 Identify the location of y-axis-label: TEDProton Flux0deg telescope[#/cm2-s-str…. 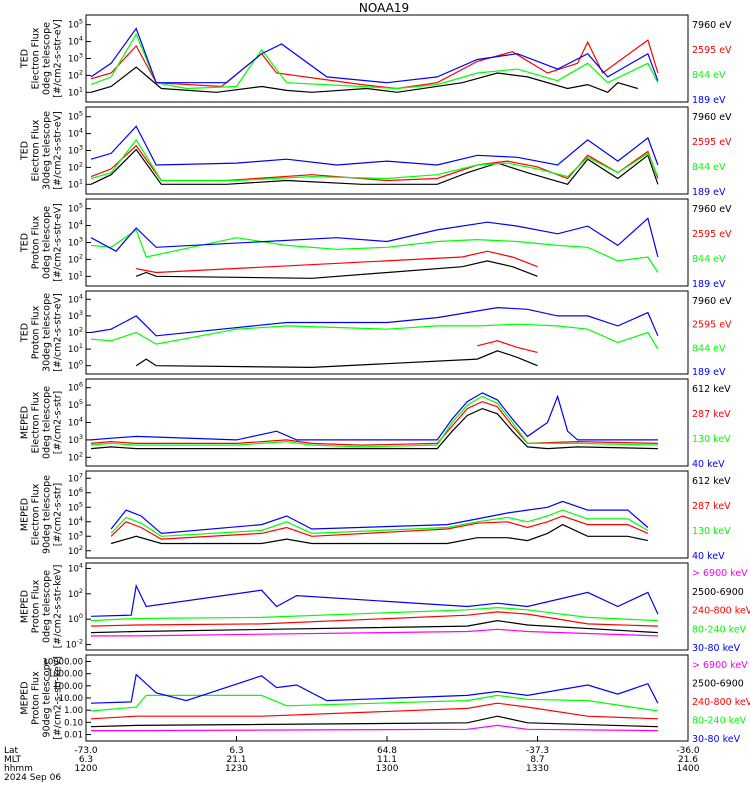
(42, 242).